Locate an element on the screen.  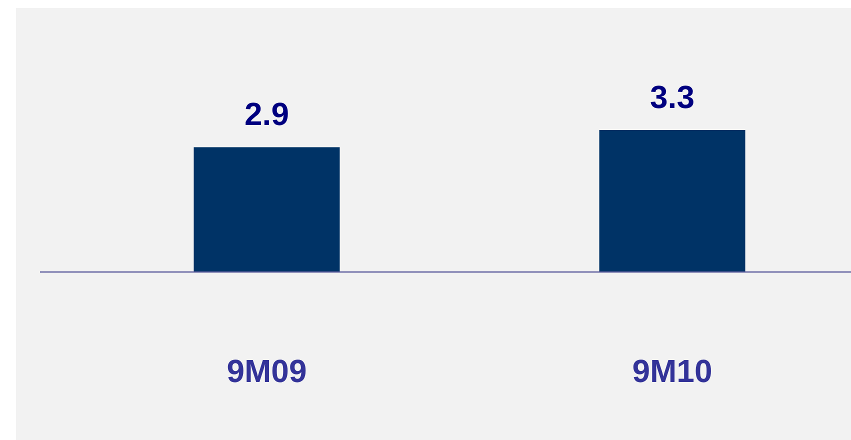
x-tick-label: 9M09 is located at coordinates (266, 371).